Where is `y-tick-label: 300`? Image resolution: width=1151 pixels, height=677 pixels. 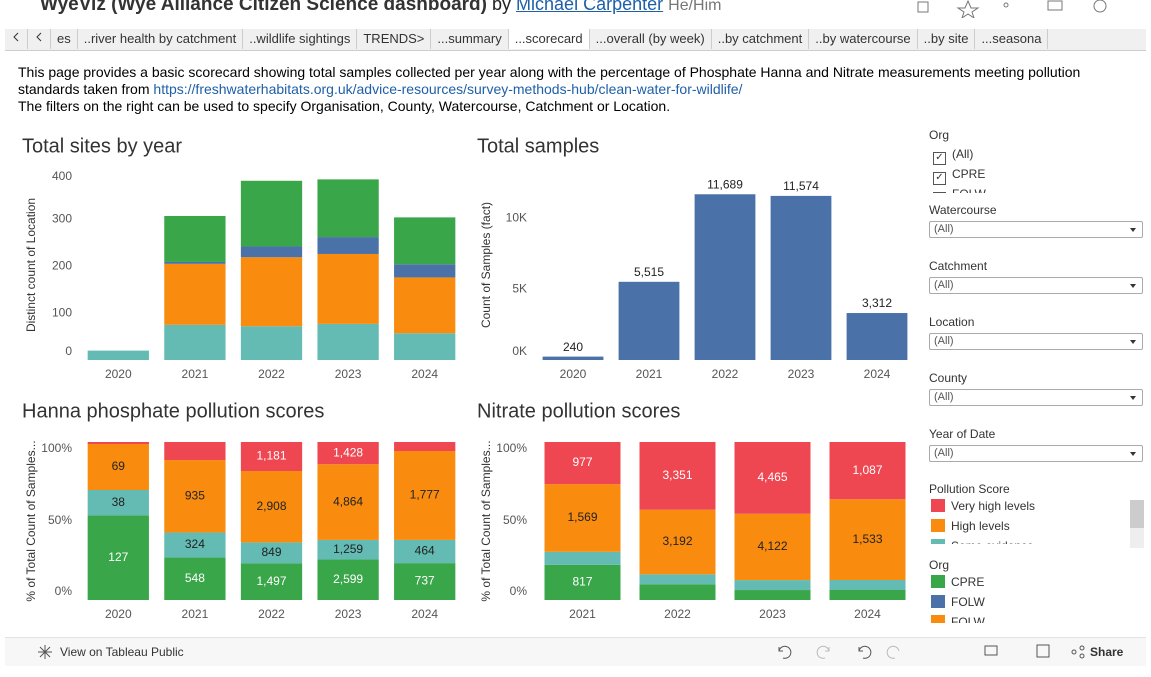 y-tick-label: 300 is located at coordinates (62, 218).